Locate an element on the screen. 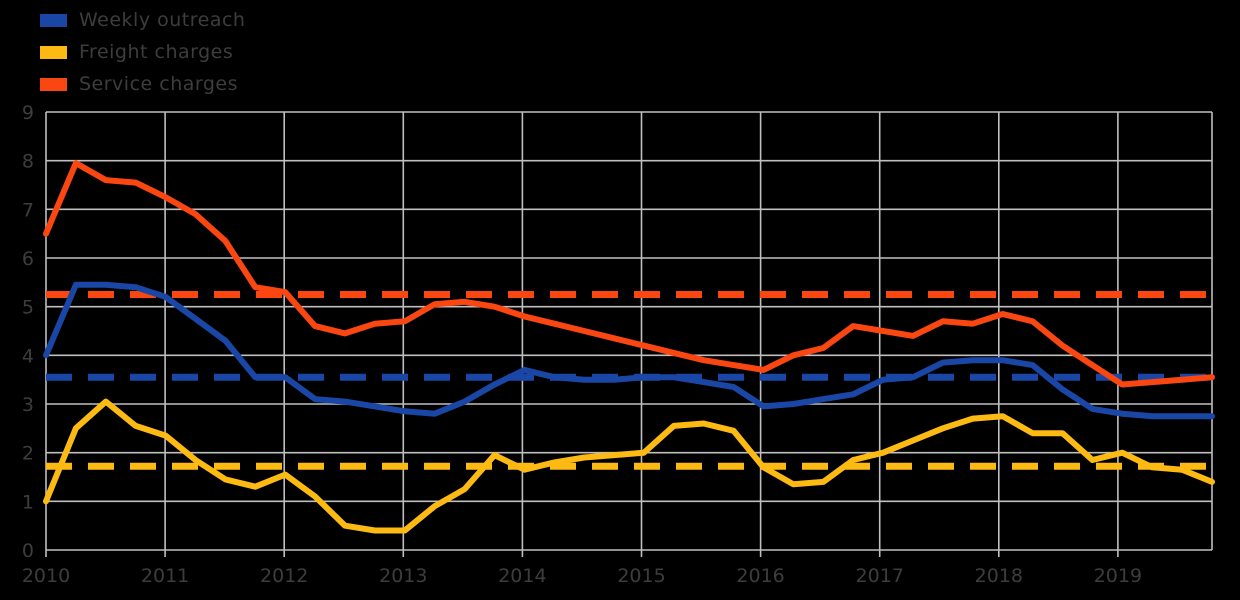  legend-item-orange: Service charges is located at coordinates (142, 84).